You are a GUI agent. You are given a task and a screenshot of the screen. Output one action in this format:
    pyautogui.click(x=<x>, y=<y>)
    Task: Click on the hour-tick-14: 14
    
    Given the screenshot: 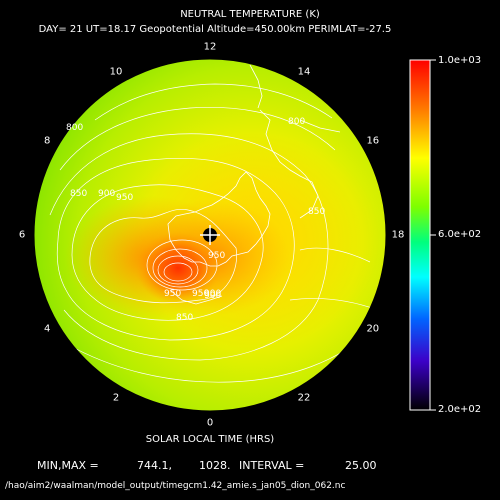 What is the action you would take?
    pyautogui.click(x=304, y=72)
    